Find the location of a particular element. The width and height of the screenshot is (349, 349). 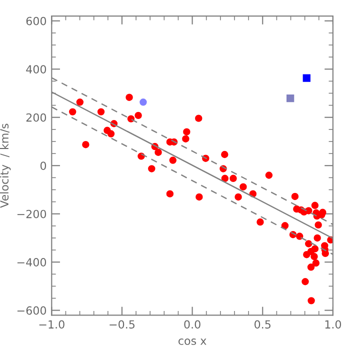

x-axis-title: cos x is located at coordinates (192, 341).